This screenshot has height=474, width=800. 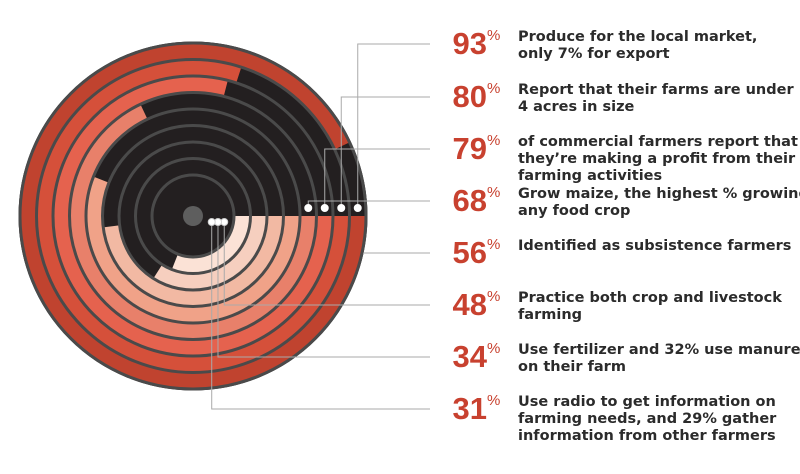 What do you see at coordinates (470, 408) in the screenshot?
I see `stat-value: 31` at bounding box center [470, 408].